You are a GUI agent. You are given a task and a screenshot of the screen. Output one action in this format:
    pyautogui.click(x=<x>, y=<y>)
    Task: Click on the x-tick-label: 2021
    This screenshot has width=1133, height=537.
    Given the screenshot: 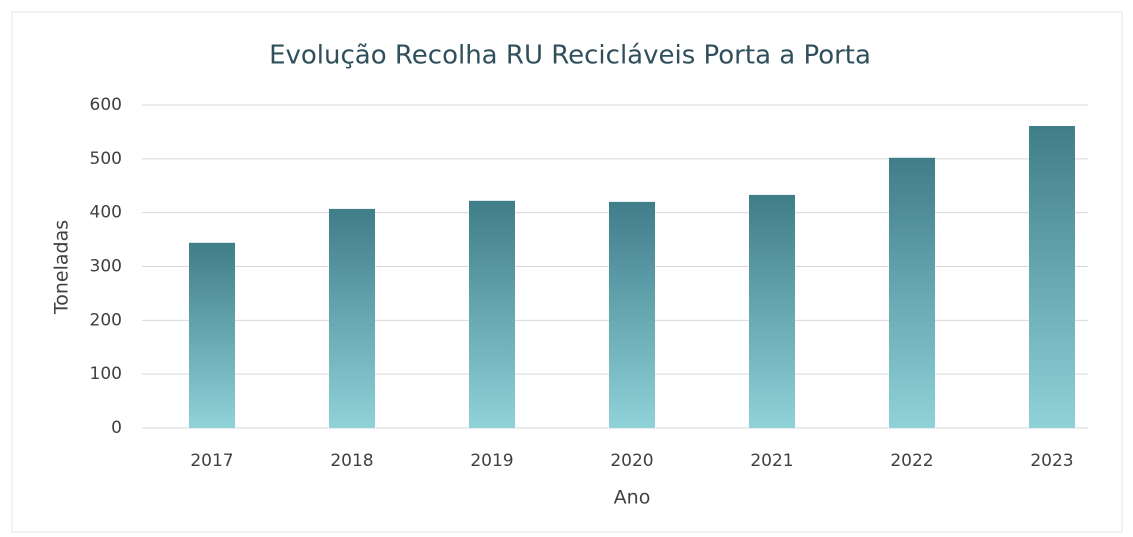 What is the action you would take?
    pyautogui.click(x=771, y=461)
    